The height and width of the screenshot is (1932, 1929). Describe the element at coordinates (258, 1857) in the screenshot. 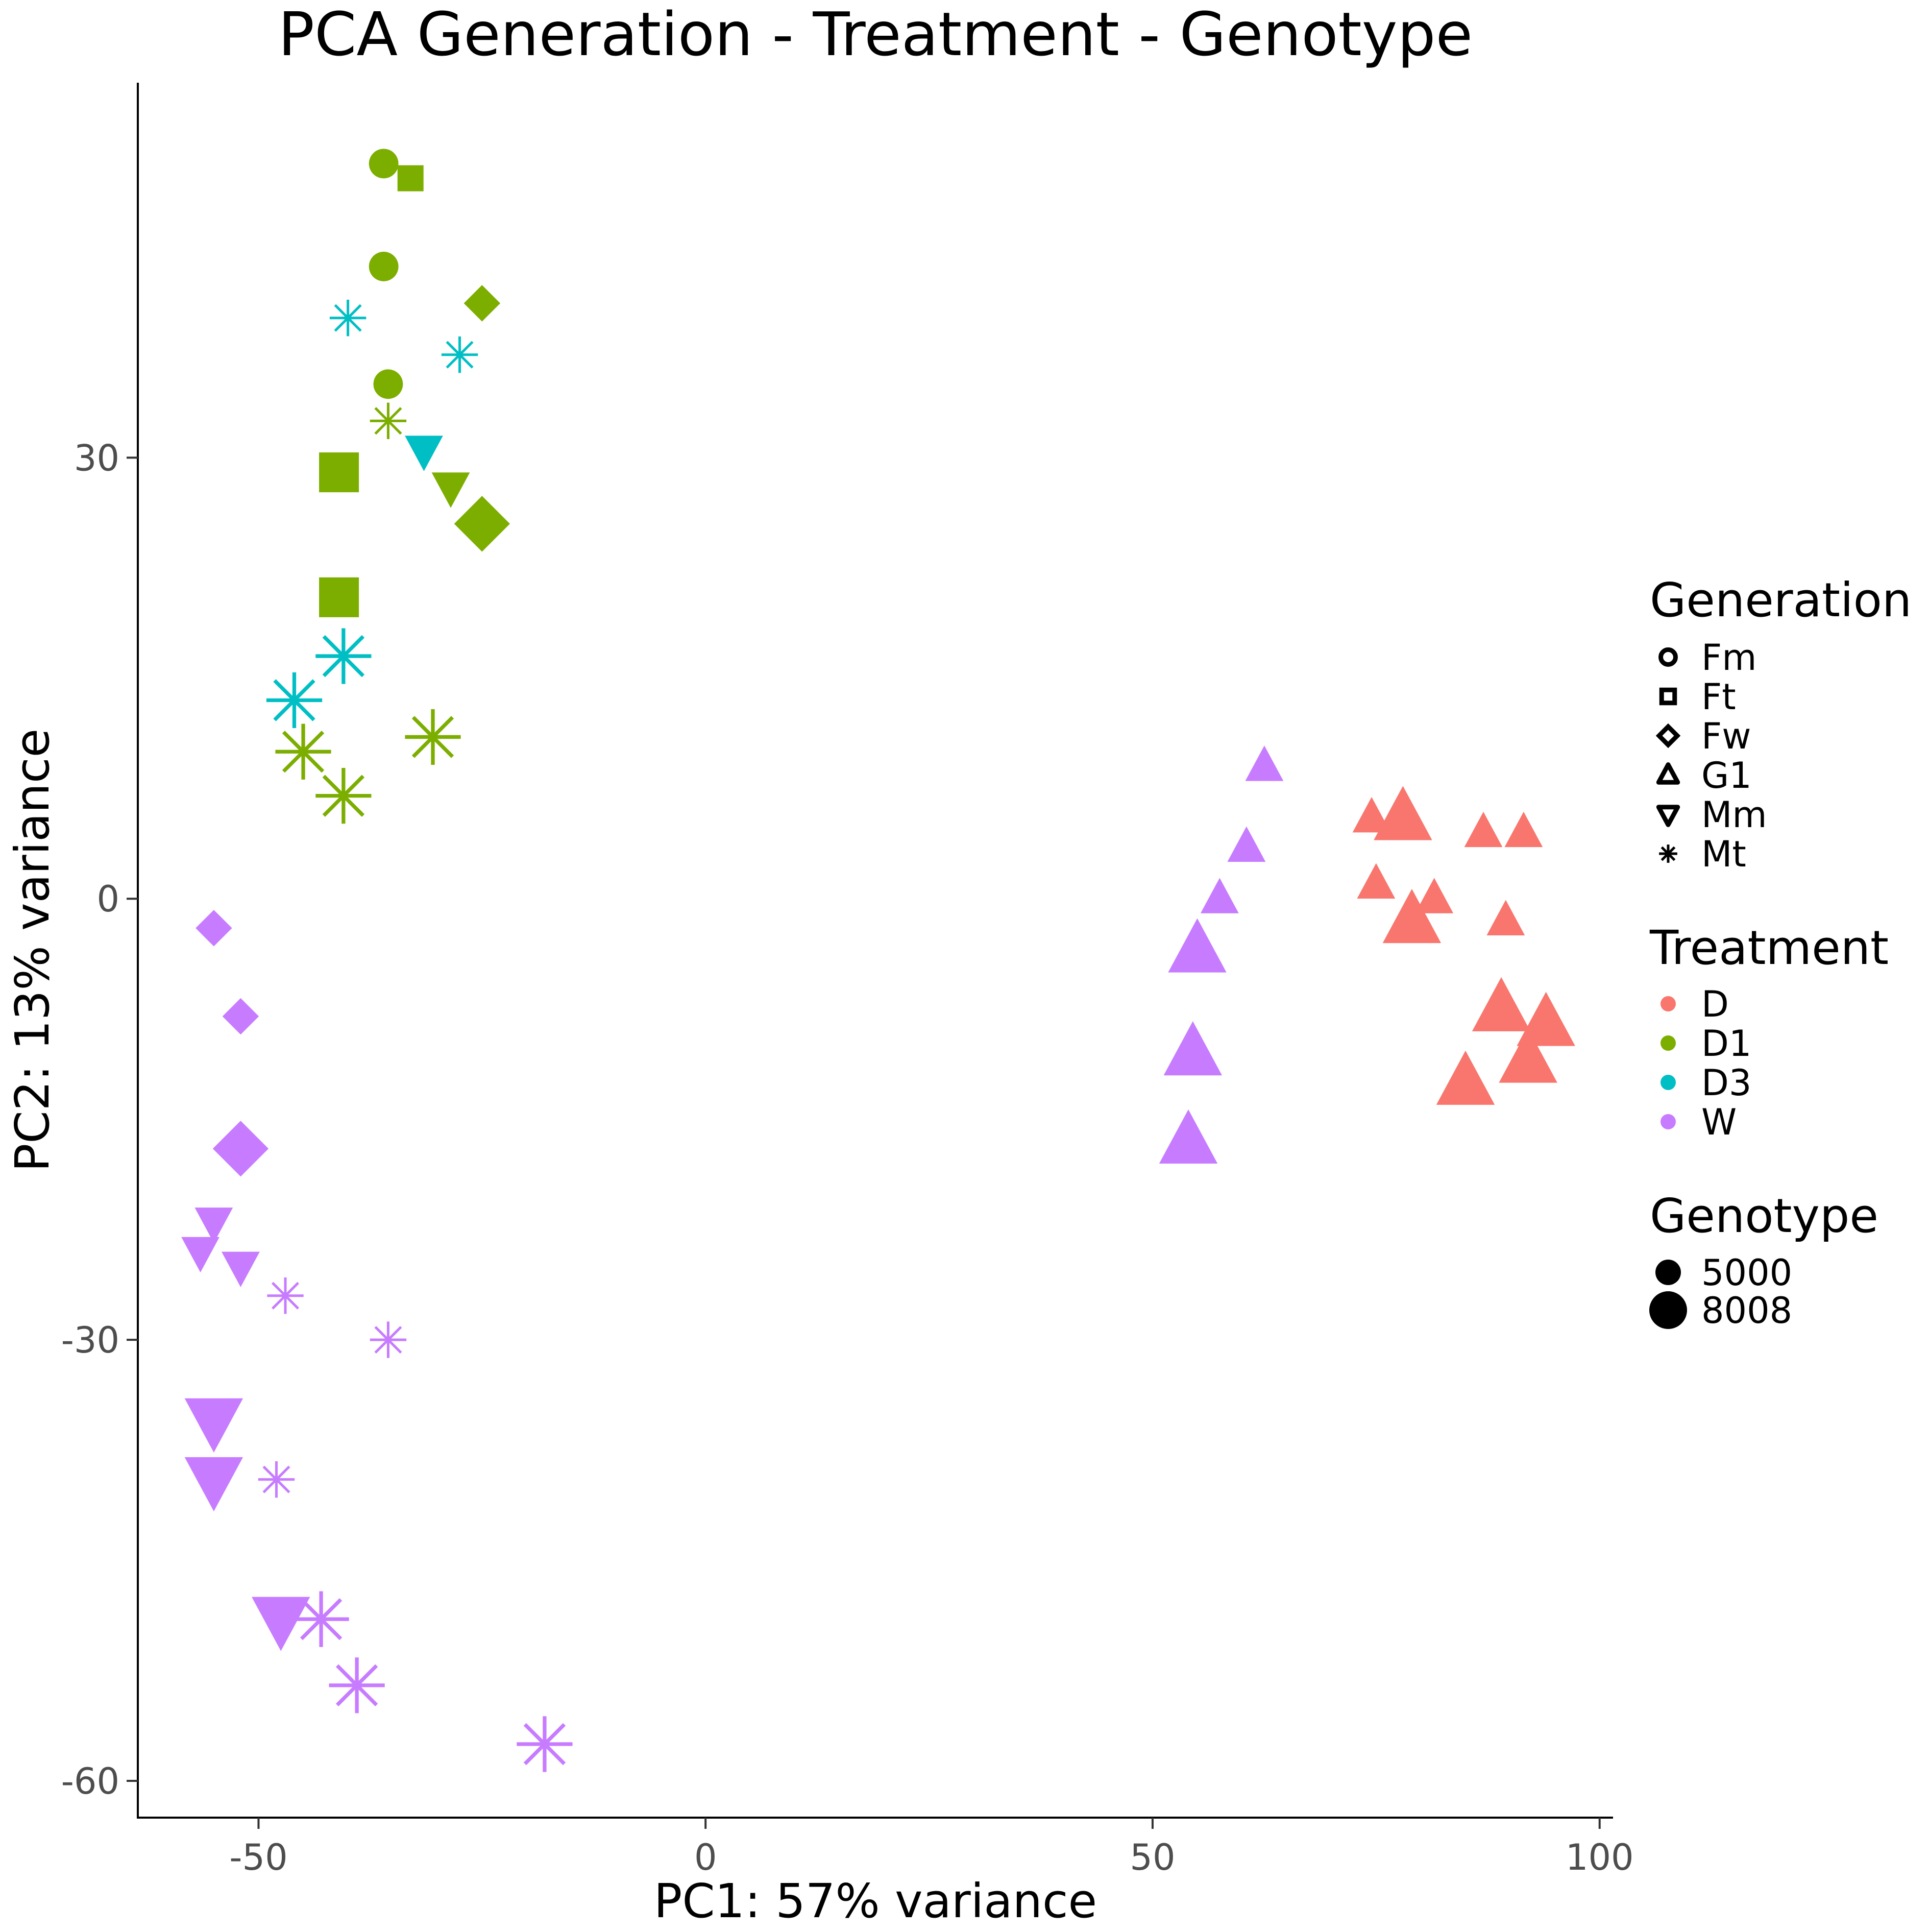

I see `x-tick-label: -50` at that location.